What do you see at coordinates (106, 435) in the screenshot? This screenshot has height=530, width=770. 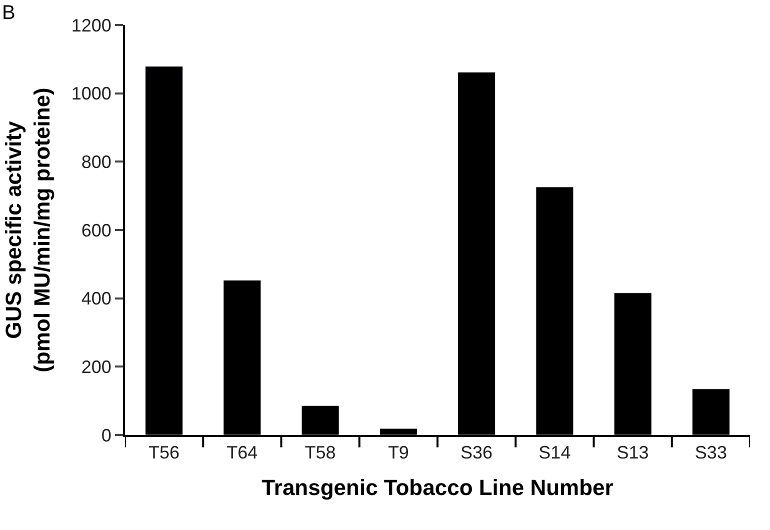 I see `y-tick-label: 0` at bounding box center [106, 435].